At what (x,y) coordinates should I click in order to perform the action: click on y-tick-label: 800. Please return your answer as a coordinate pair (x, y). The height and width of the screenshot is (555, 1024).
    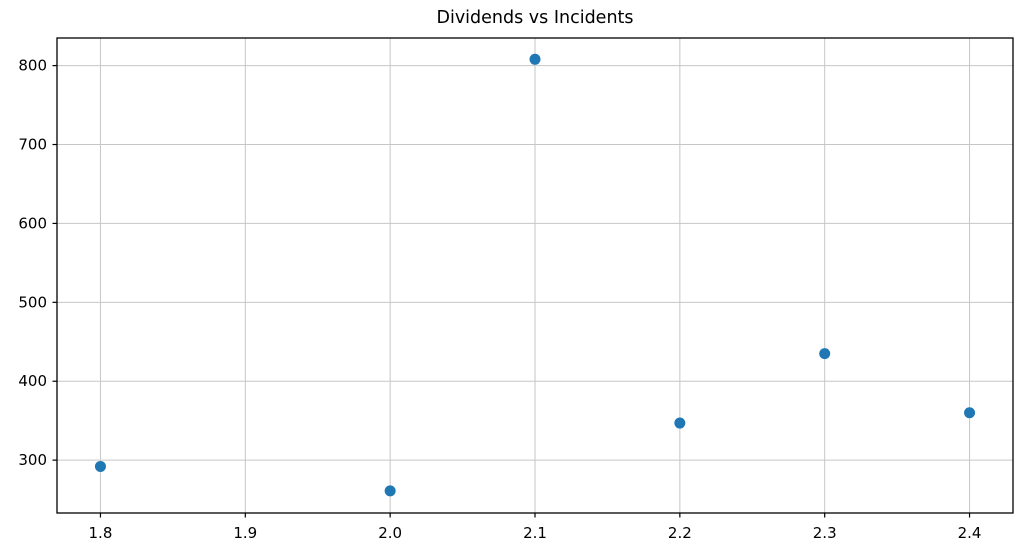
    Looking at the image, I should click on (32, 66).